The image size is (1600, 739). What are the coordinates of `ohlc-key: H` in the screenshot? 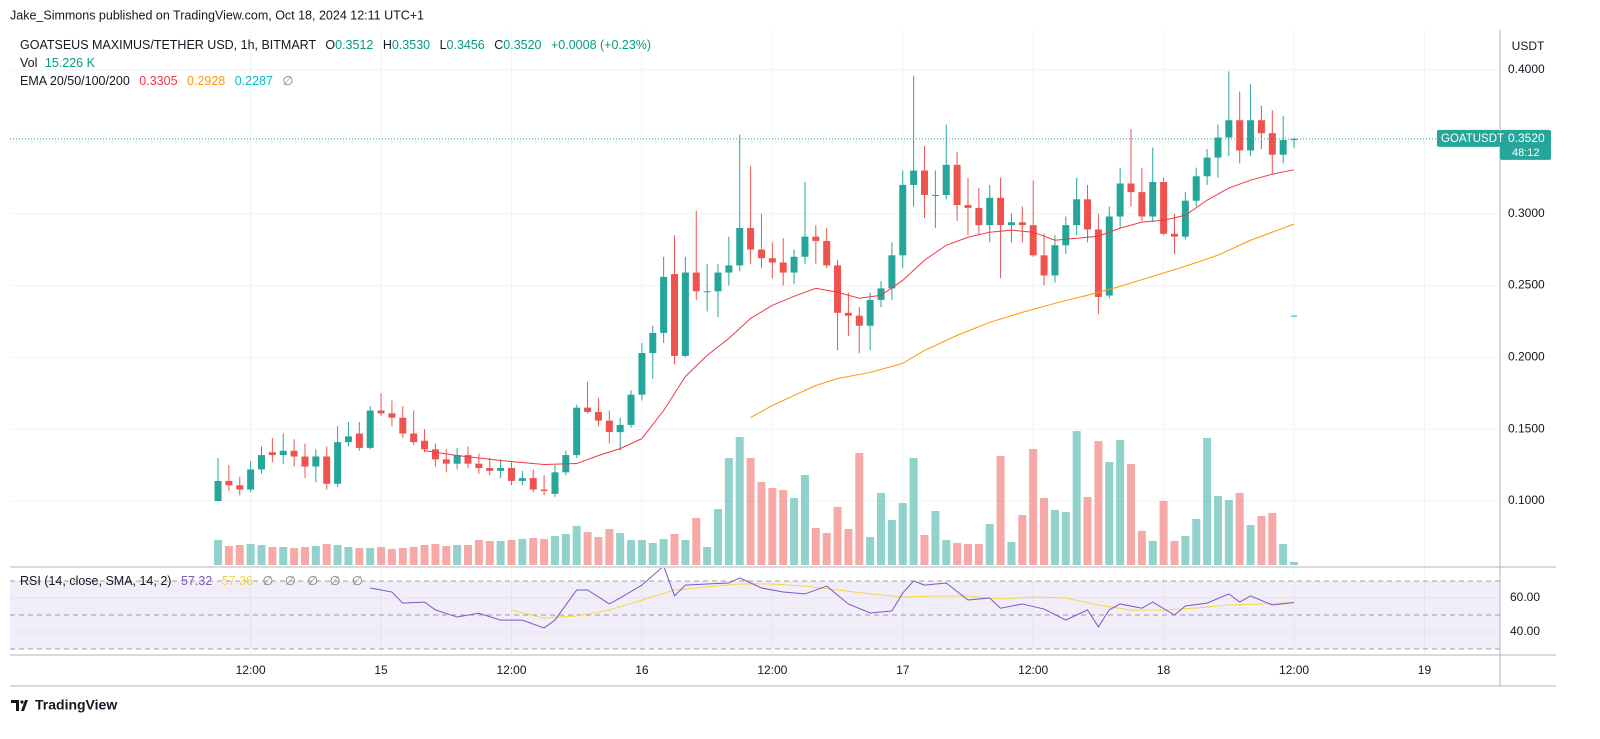 It's located at (387, 45).